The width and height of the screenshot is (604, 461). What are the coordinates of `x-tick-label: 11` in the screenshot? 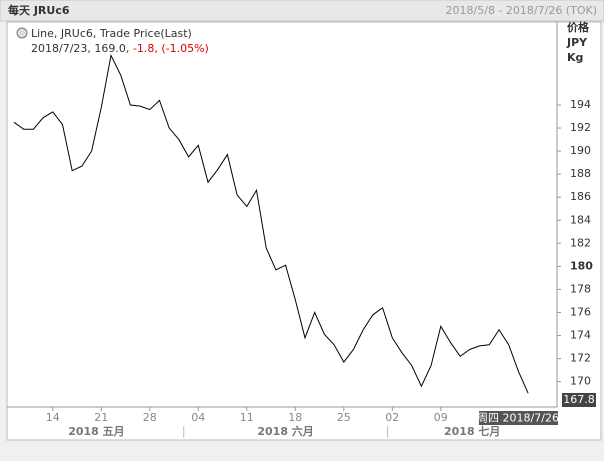 It's located at (247, 417).